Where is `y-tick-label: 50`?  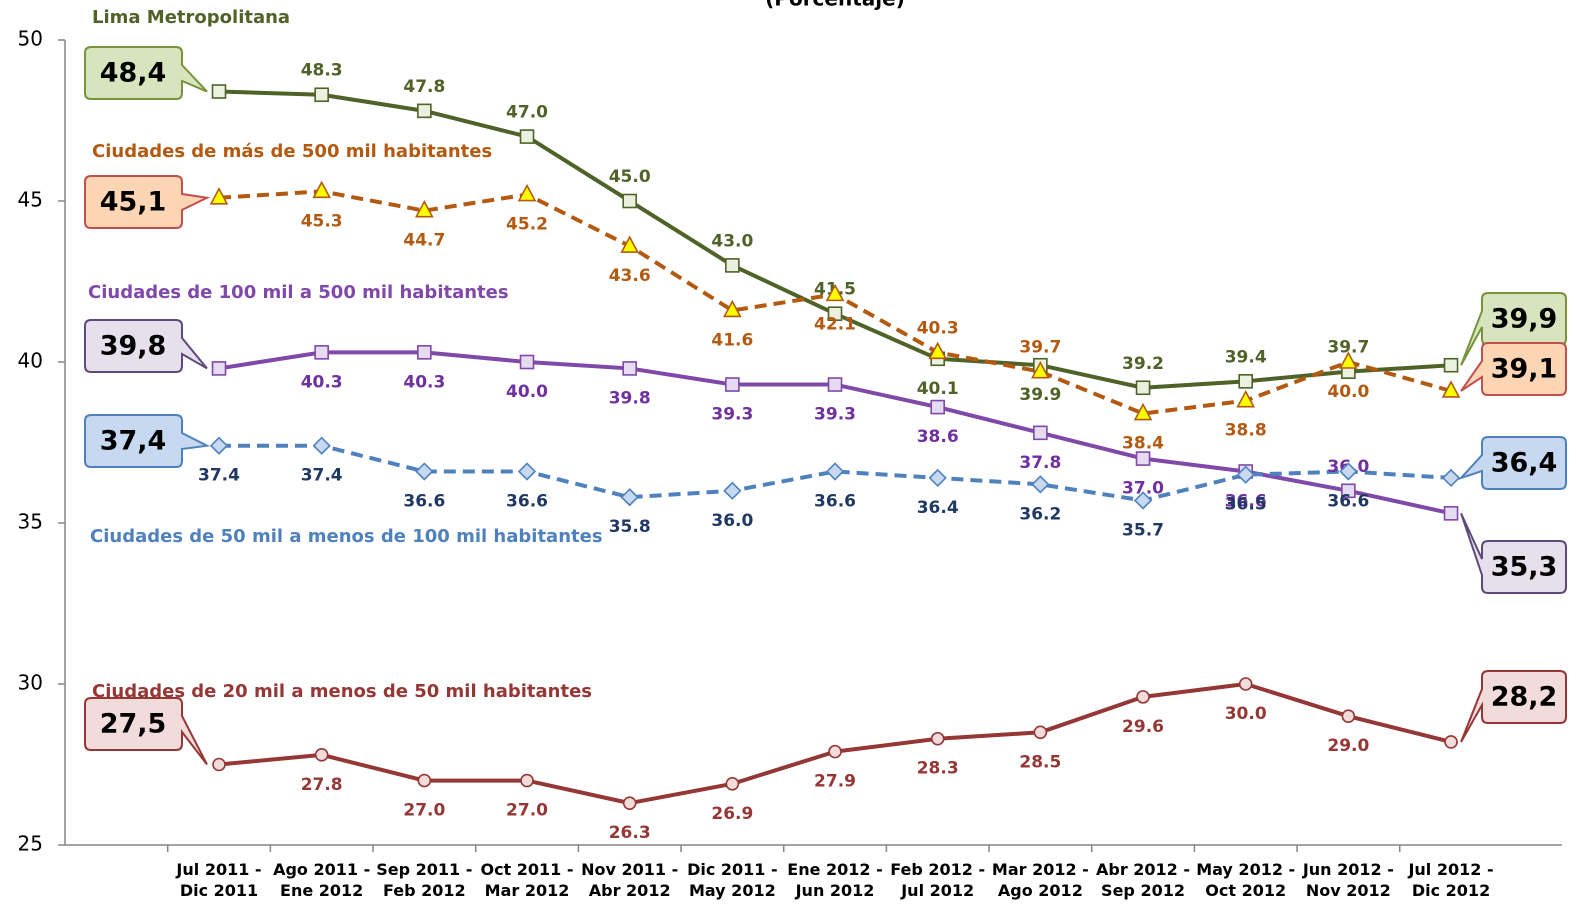 y-tick-label: 50 is located at coordinates (30, 39).